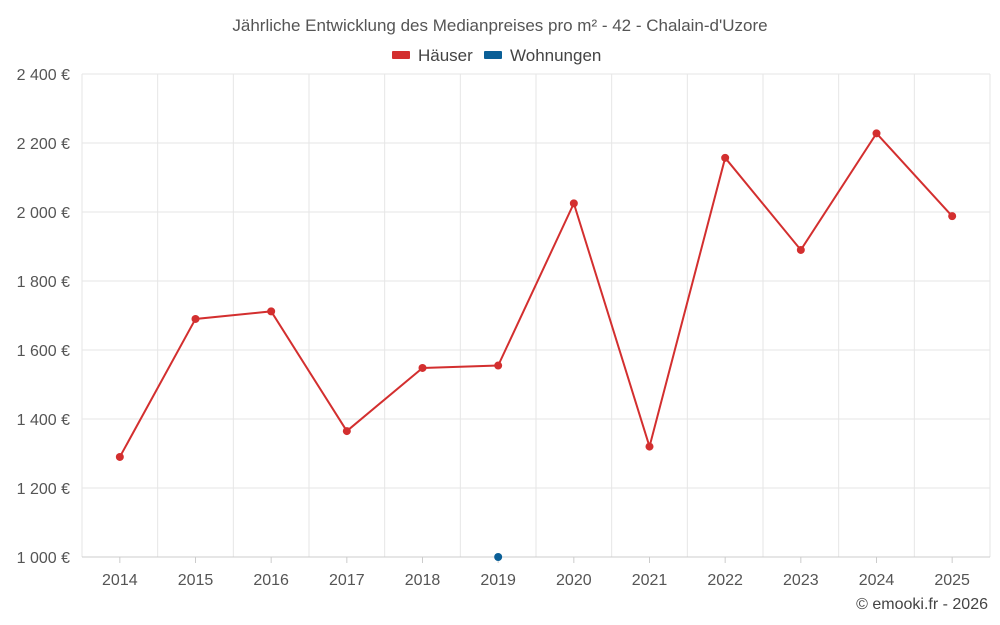 The width and height of the screenshot is (1000, 625). I want to click on x-tick-label: 2019, so click(498, 580).